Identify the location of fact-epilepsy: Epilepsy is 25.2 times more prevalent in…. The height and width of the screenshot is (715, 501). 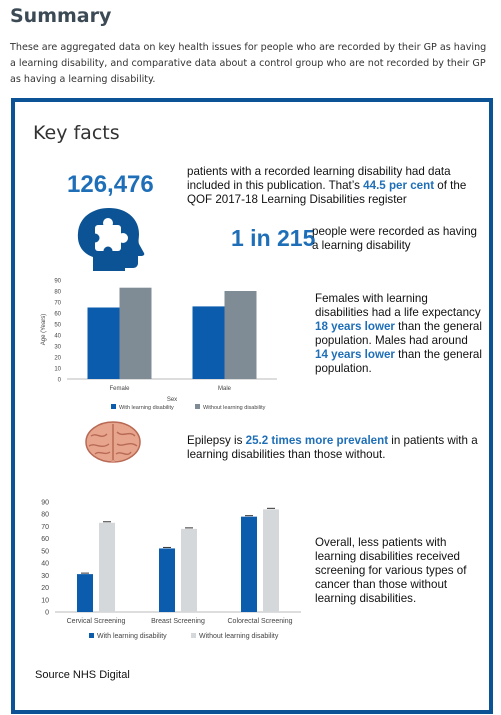
(333, 448).